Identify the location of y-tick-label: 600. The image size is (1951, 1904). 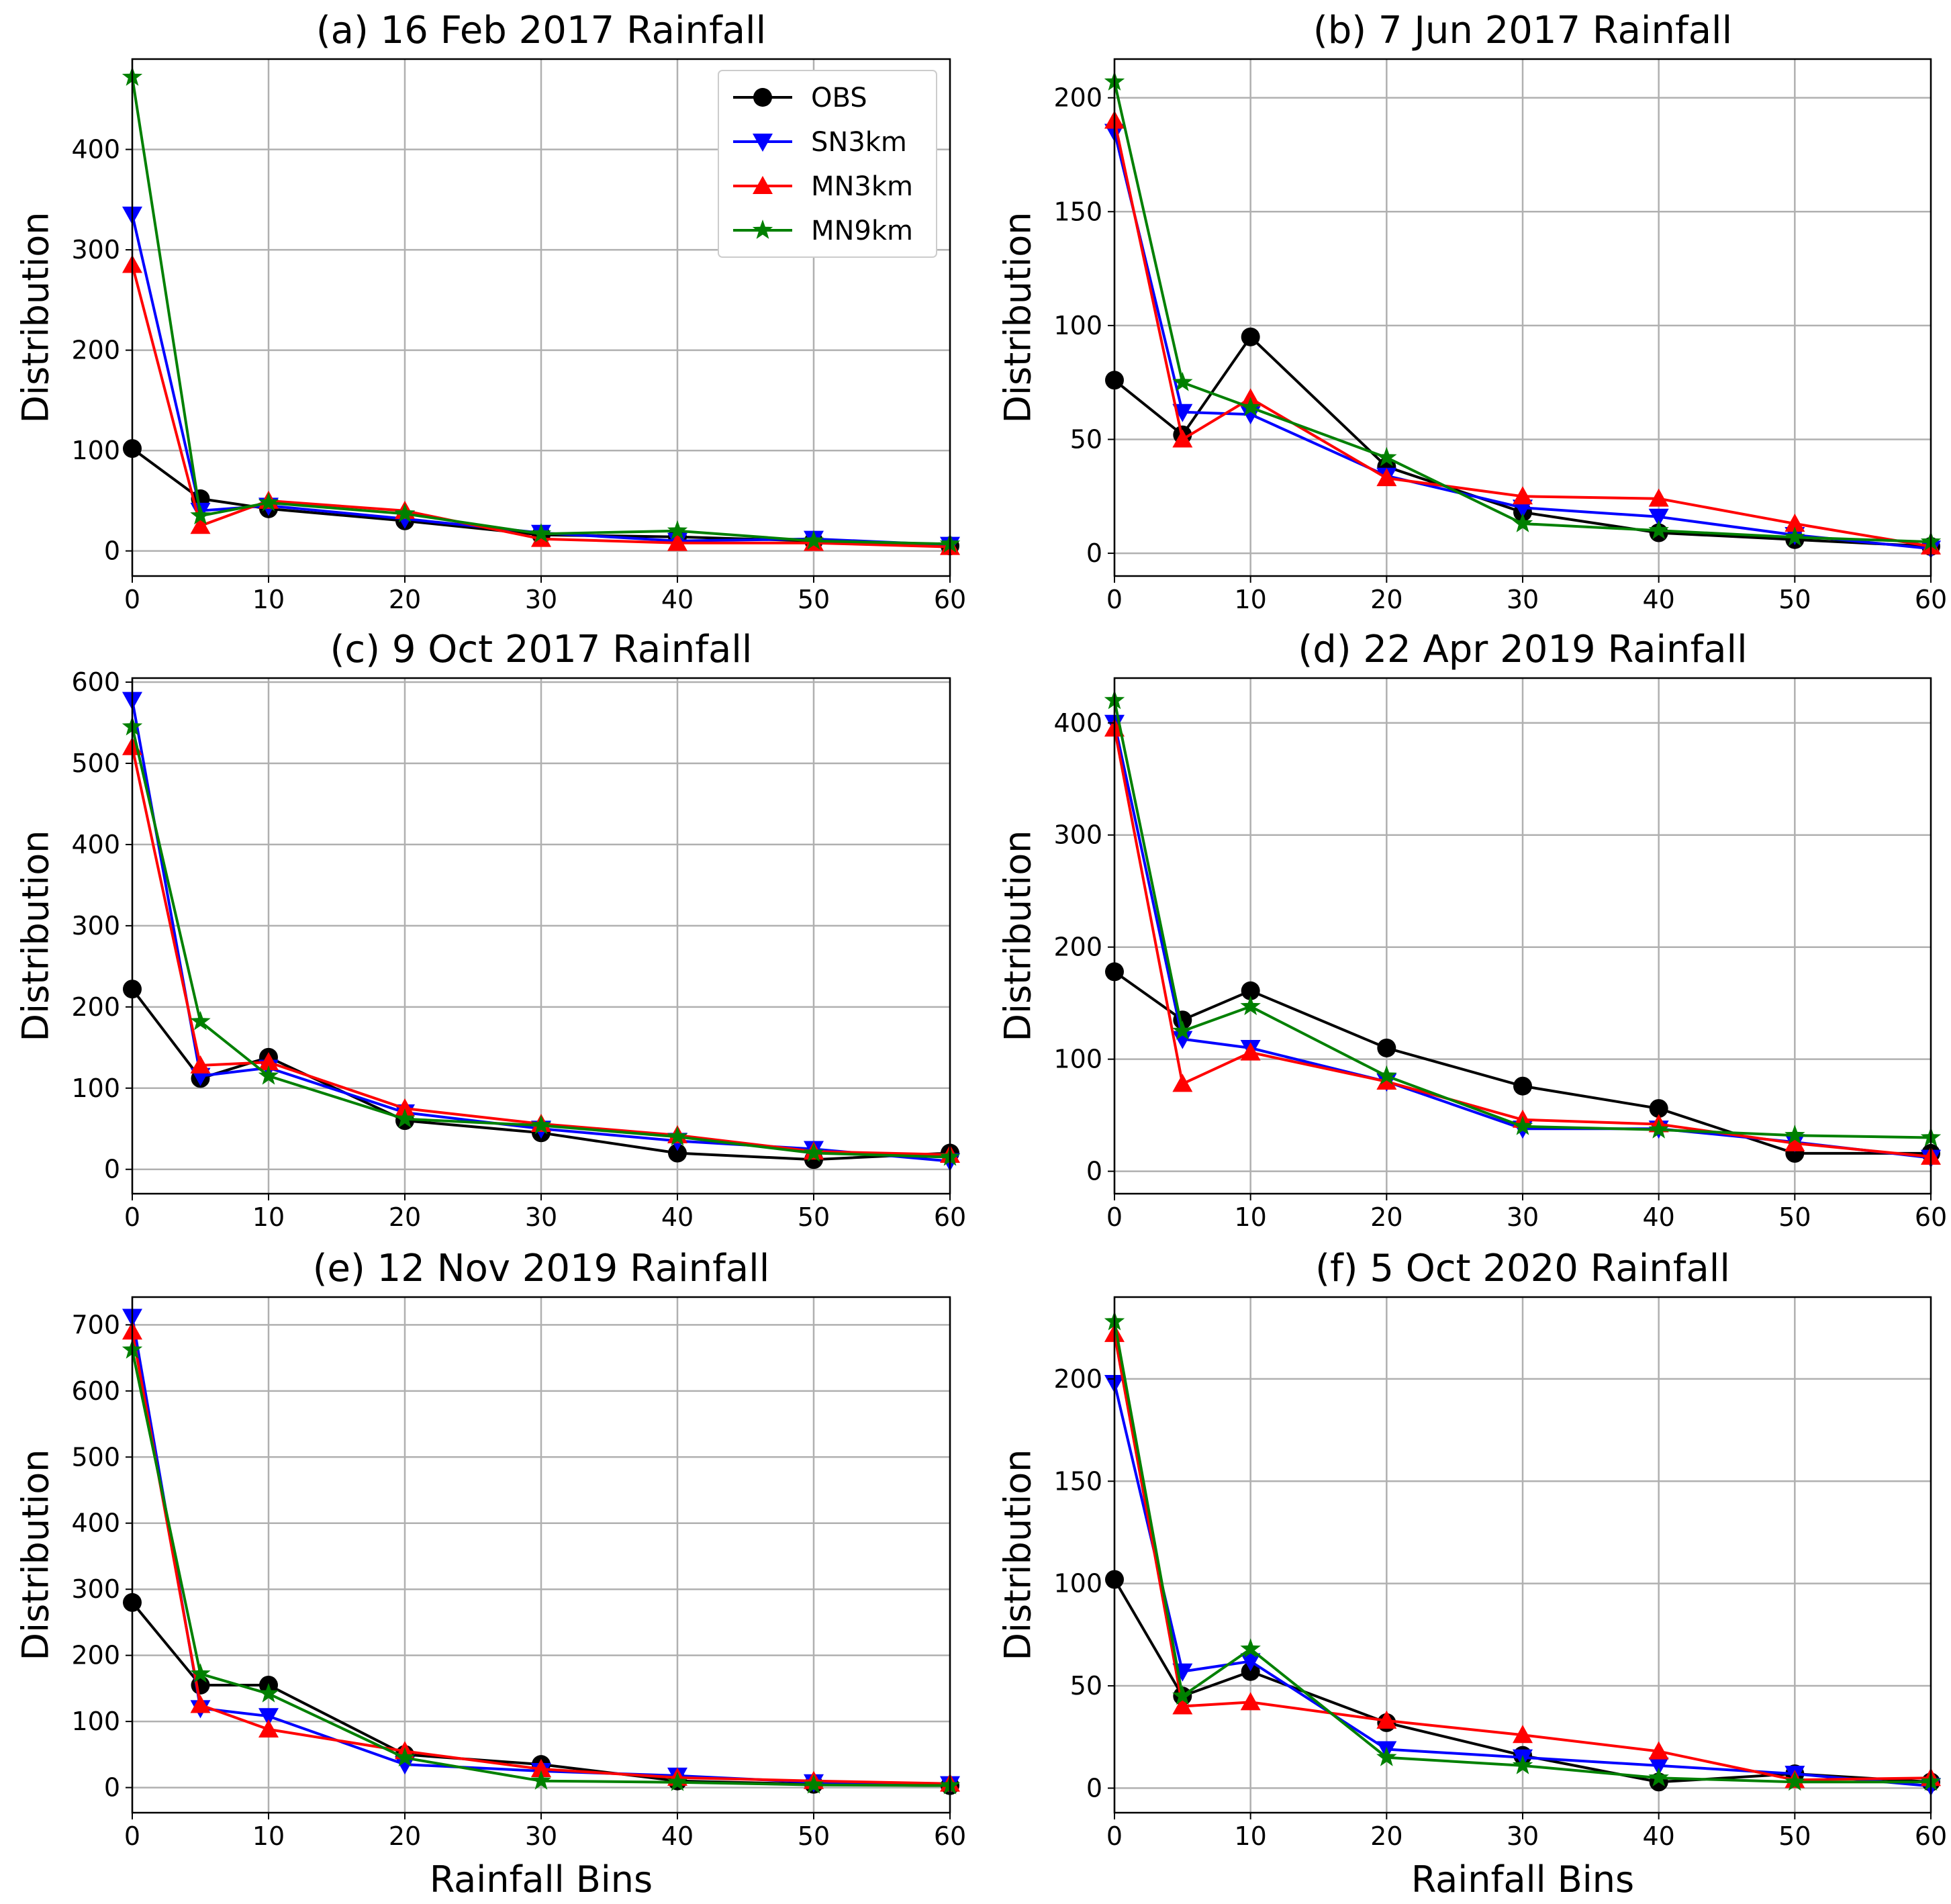
(95, 1391).